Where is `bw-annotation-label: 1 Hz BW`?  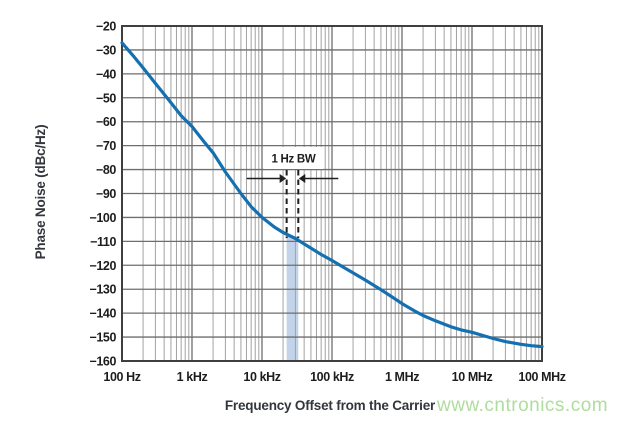
bw-annotation-label: 1 Hz BW is located at coordinates (294, 160).